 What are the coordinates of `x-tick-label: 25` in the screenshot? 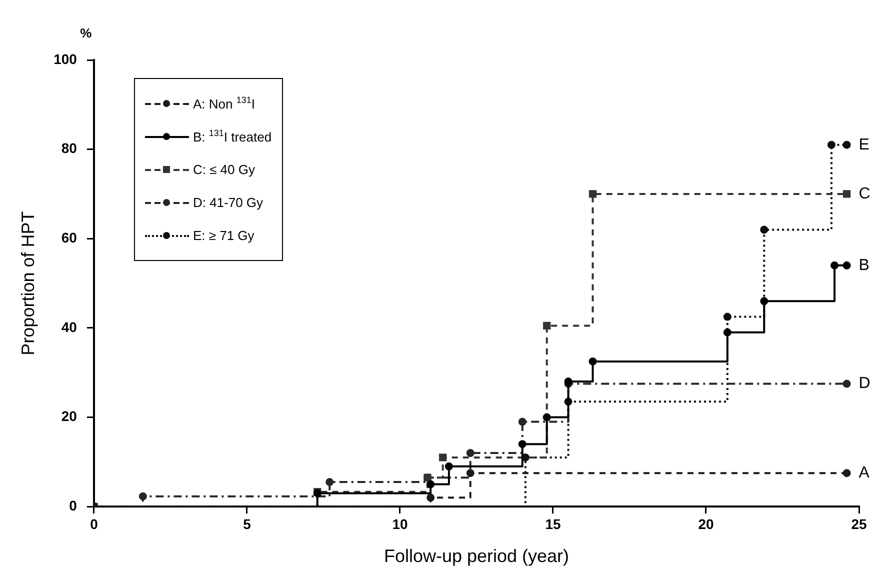 It's located at (859, 524).